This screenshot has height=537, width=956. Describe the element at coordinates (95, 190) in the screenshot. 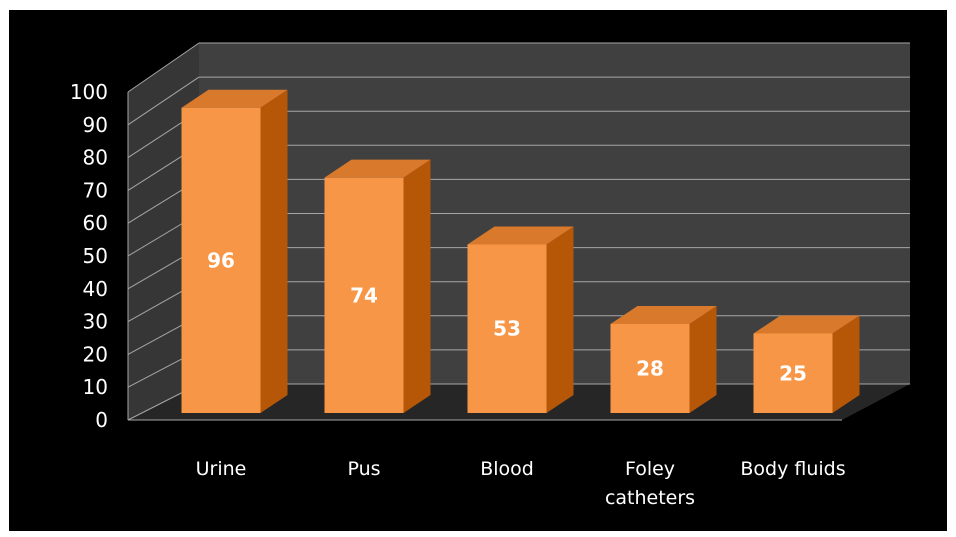

I see `y-tick-label: 70` at that location.